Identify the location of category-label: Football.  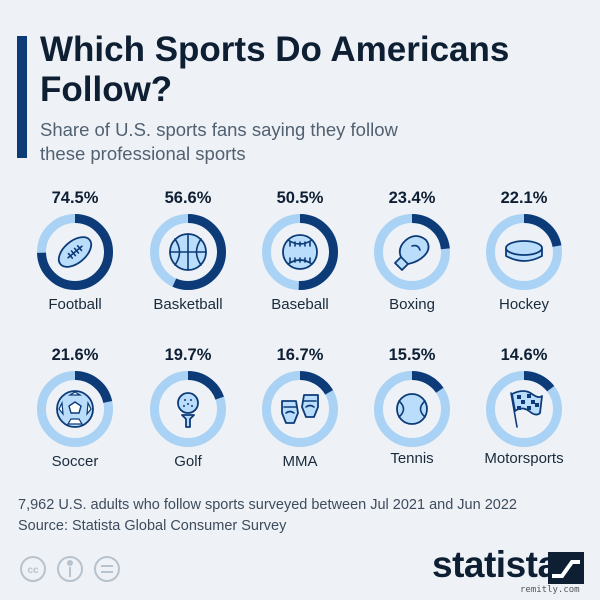
(75, 304).